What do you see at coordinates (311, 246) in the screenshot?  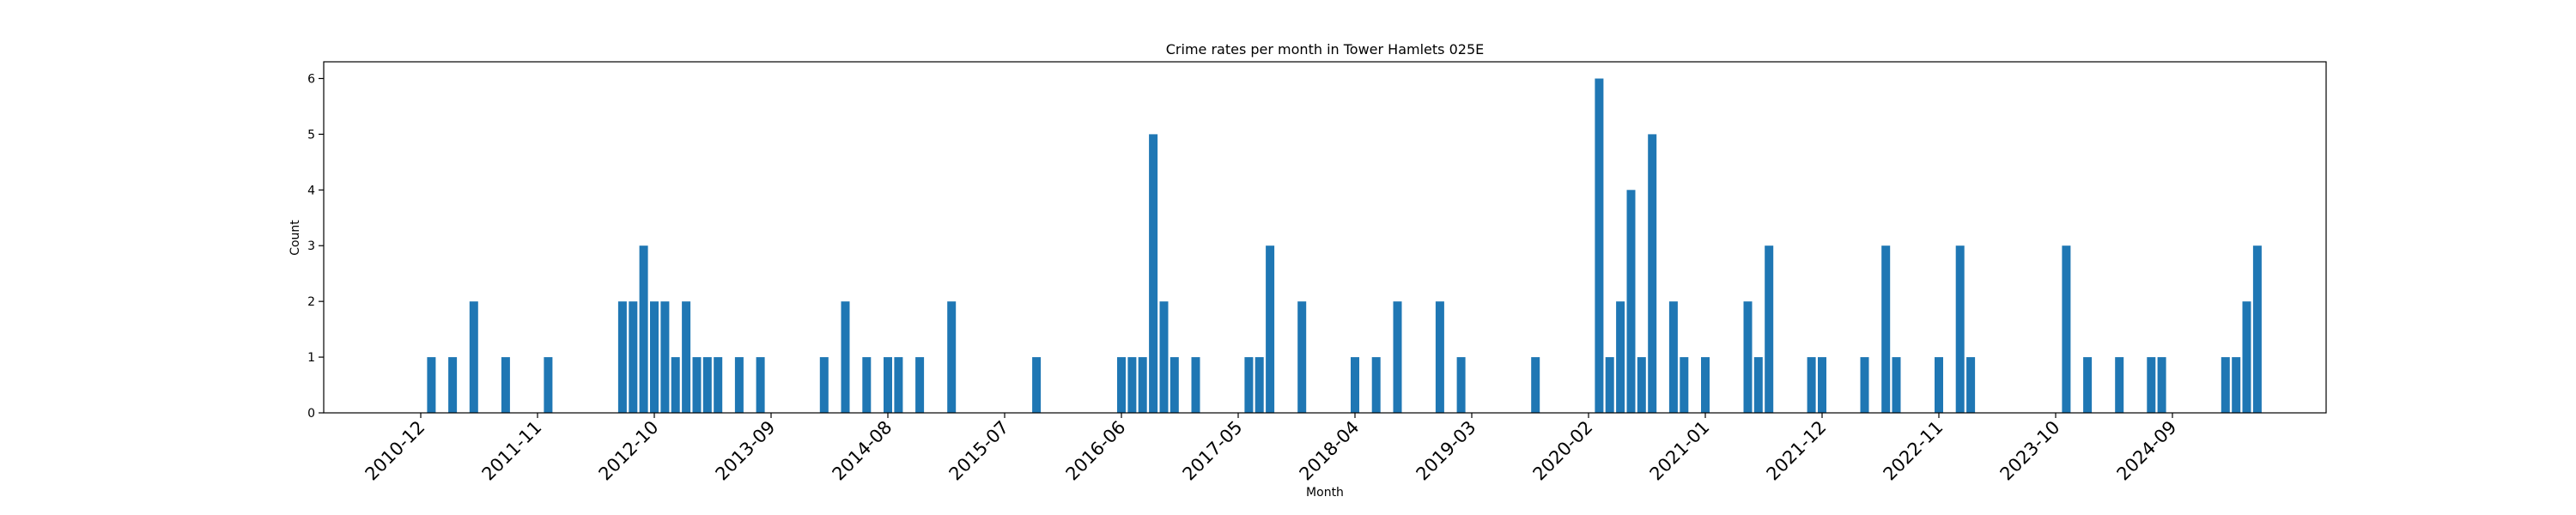 I see `y-tick-label: 3` at bounding box center [311, 246].